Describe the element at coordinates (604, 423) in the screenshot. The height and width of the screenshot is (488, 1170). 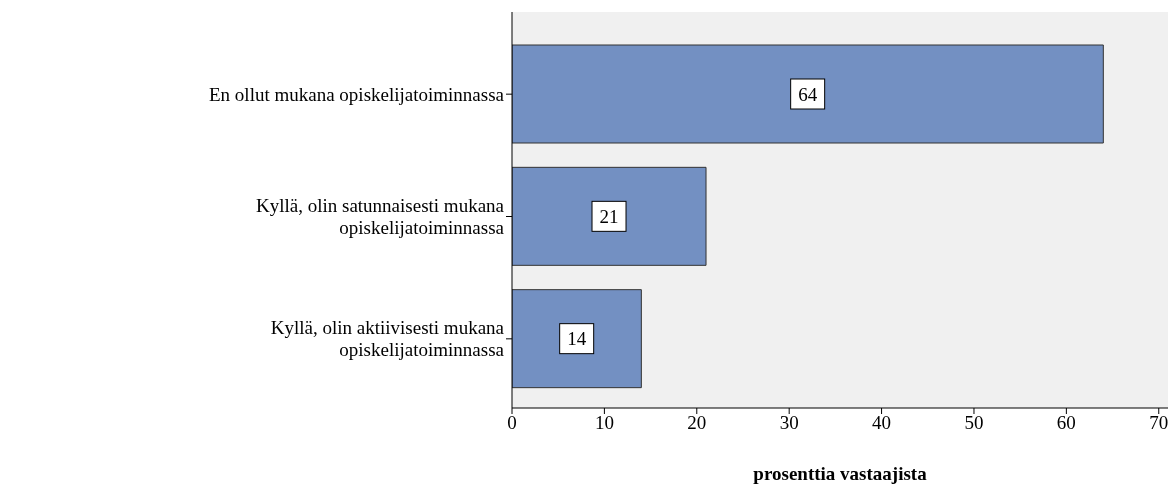
I see `x-tick-label: 10` at that location.